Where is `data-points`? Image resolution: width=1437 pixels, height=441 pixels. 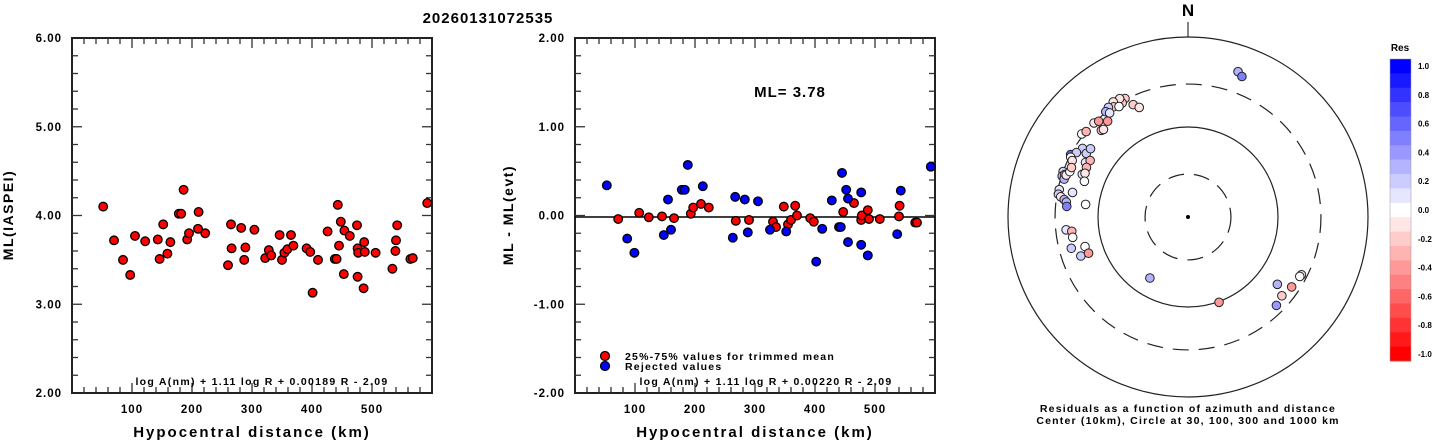
data-points is located at coordinates (768, 213).